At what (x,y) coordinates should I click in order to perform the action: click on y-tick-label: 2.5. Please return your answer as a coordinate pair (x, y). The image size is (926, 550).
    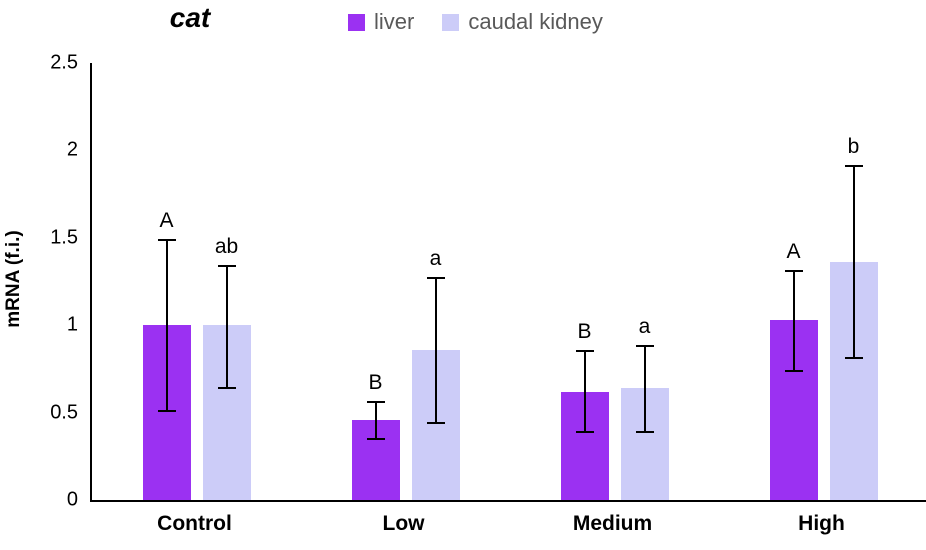
    Looking at the image, I should click on (64, 62).